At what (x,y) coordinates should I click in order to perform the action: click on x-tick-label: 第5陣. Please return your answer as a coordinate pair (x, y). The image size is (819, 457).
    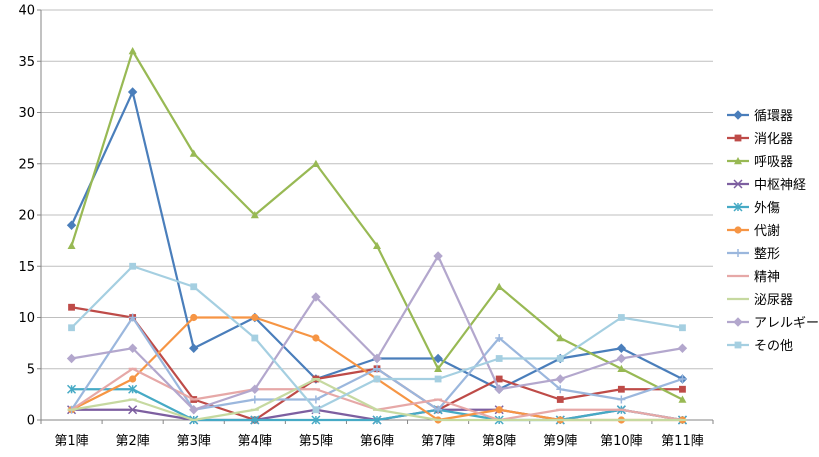
    Looking at the image, I should click on (316, 441).